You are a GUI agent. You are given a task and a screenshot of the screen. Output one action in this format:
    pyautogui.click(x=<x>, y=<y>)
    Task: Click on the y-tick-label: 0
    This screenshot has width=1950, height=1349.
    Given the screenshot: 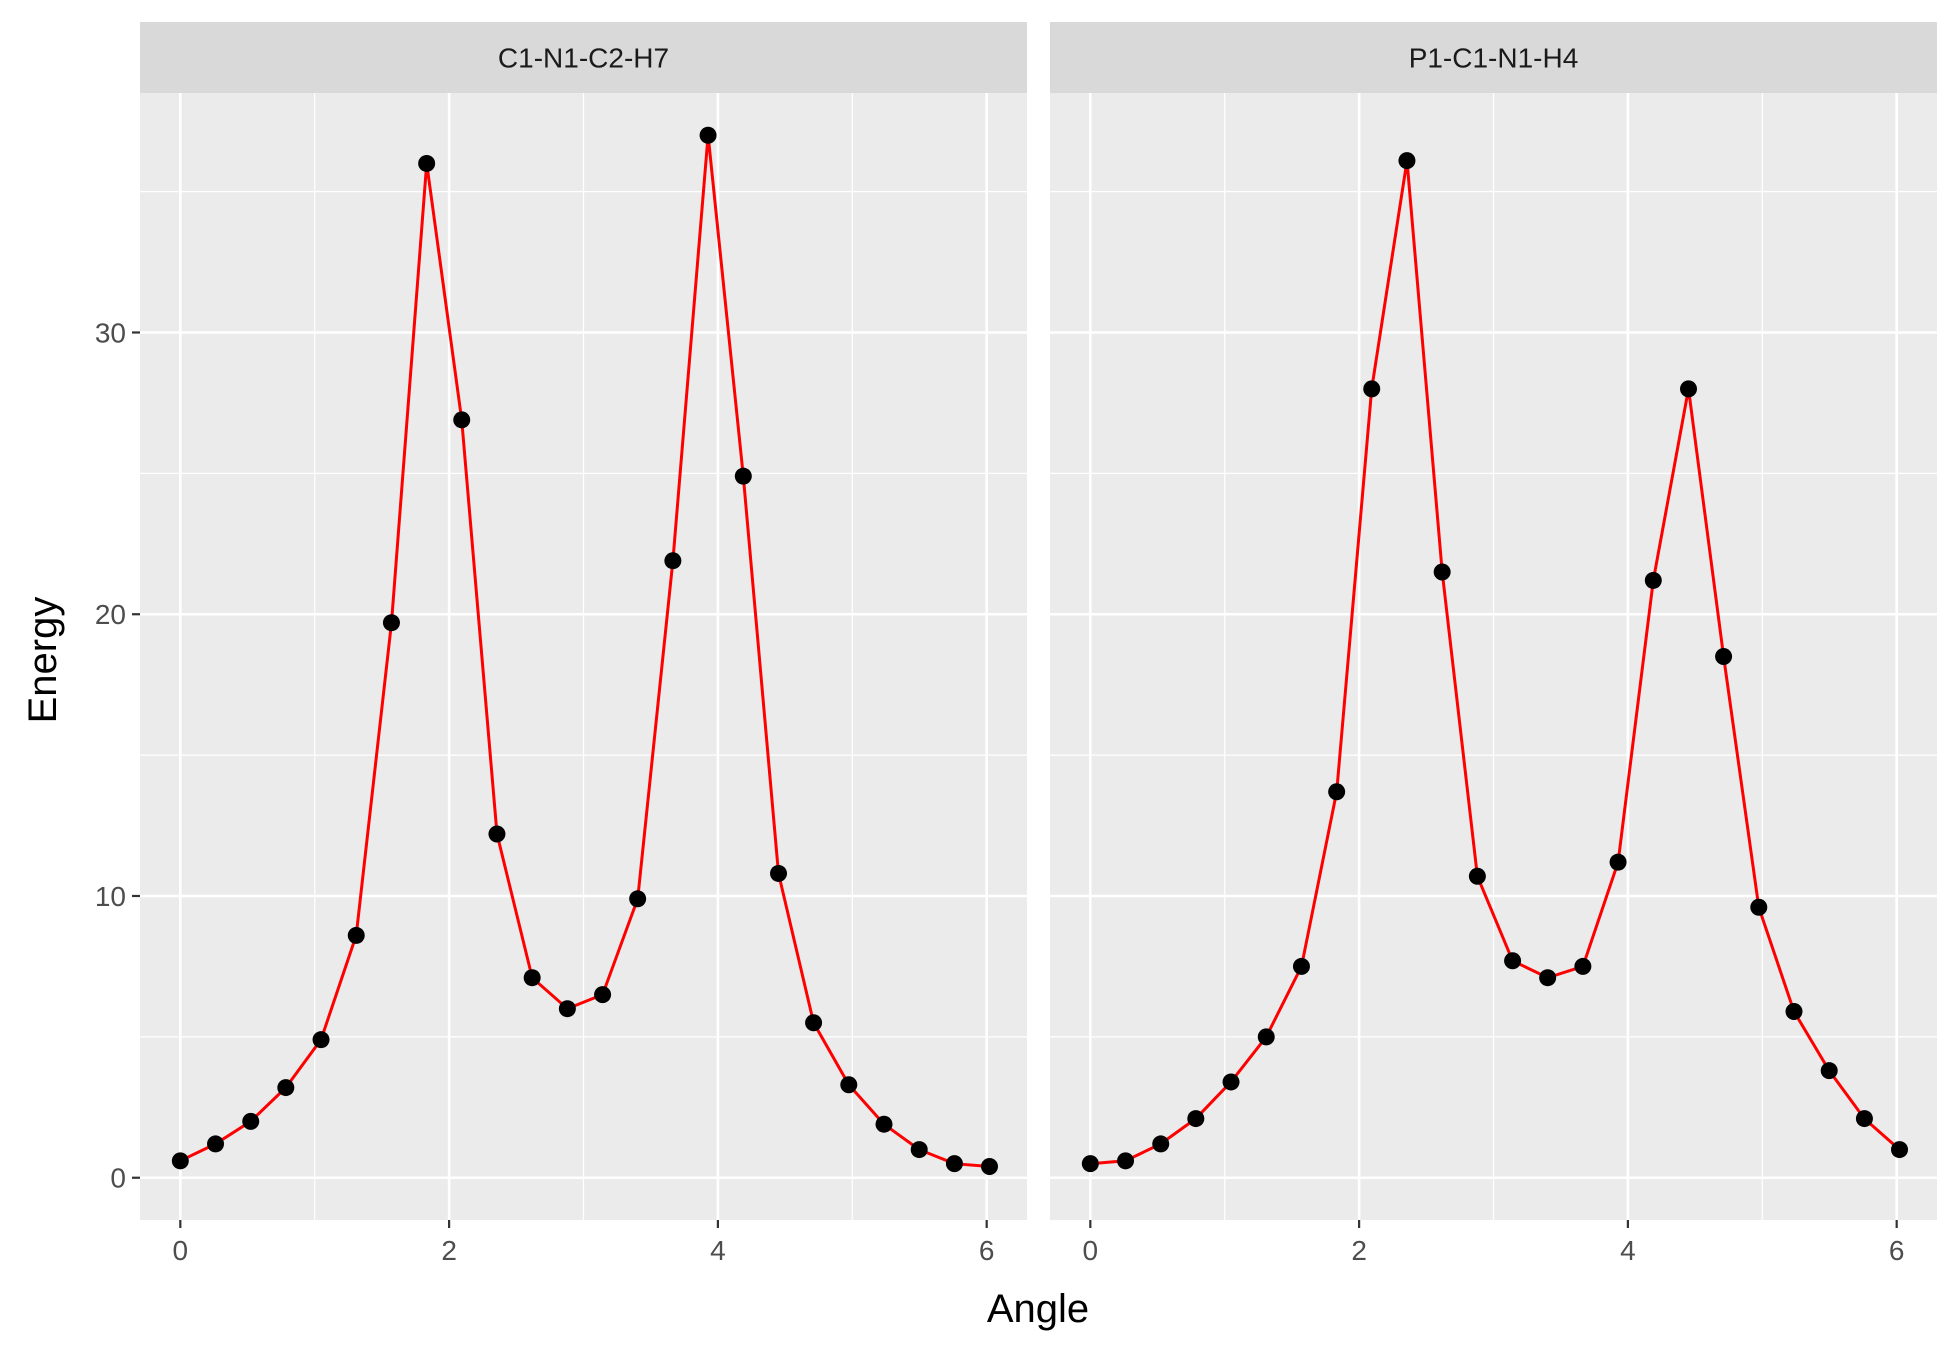 What is the action you would take?
    pyautogui.click(x=118, y=1178)
    